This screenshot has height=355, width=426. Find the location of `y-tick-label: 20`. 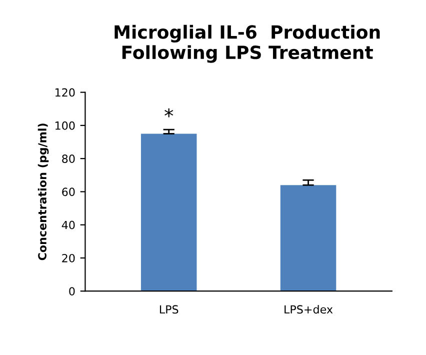

y-tick-label: 20 is located at coordinates (68, 258).